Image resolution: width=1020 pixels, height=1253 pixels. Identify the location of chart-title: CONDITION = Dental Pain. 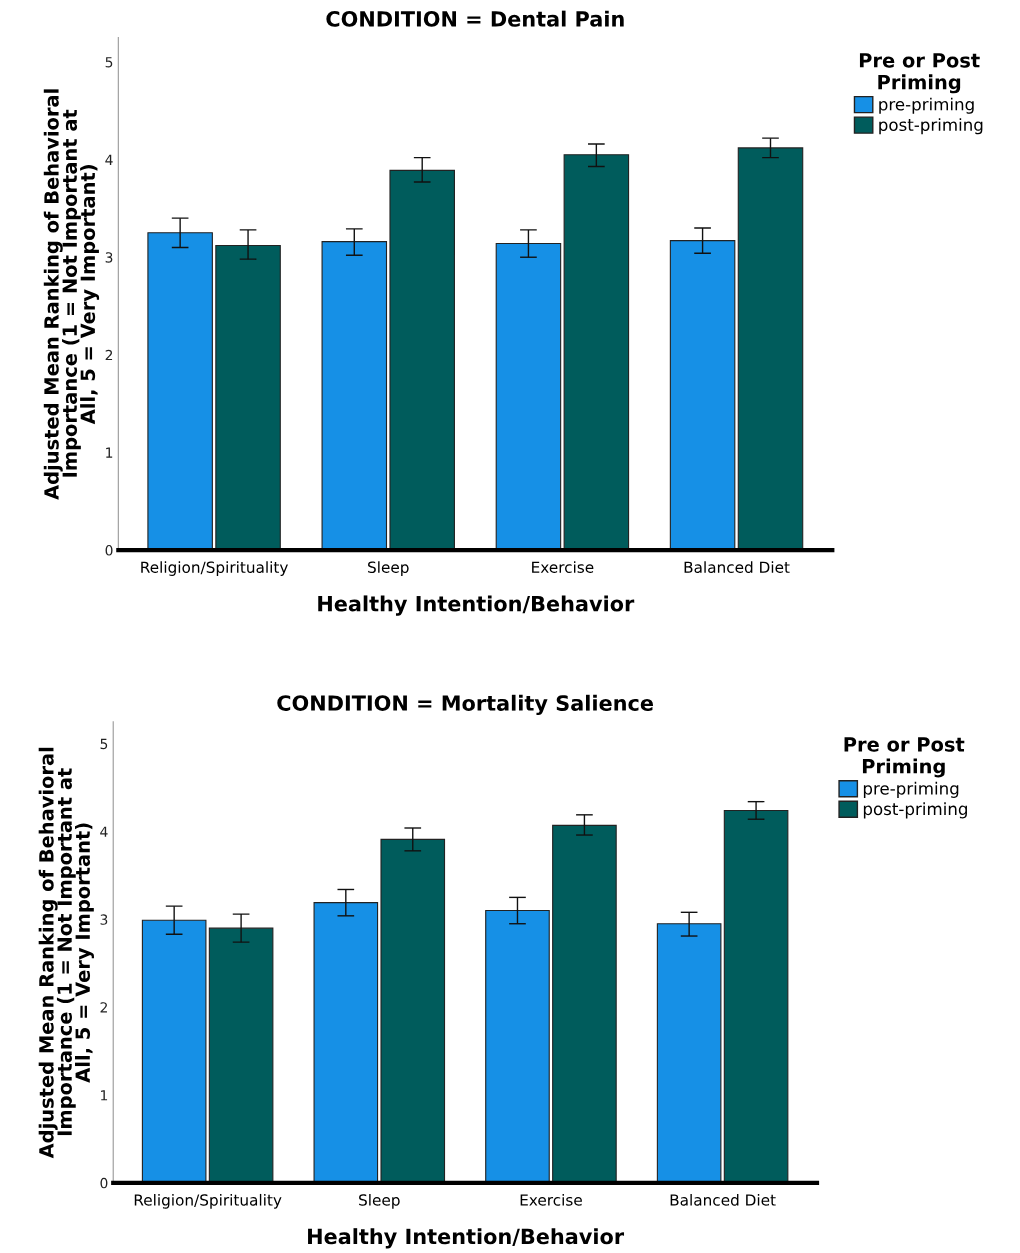
(475, 18).